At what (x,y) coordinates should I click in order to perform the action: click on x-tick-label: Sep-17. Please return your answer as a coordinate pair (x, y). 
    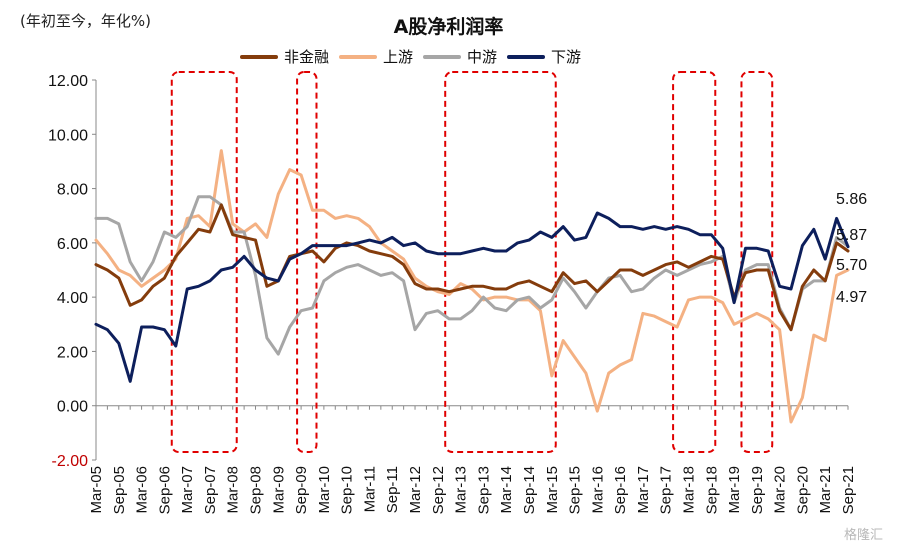
    Looking at the image, I should click on (666, 490).